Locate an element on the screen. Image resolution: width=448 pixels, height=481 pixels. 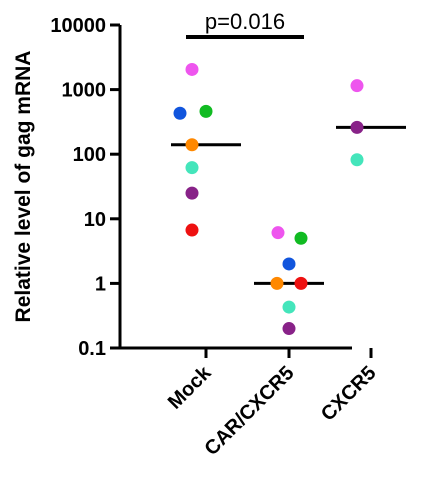
y-tick-label: 100 is located at coordinates (89, 155).